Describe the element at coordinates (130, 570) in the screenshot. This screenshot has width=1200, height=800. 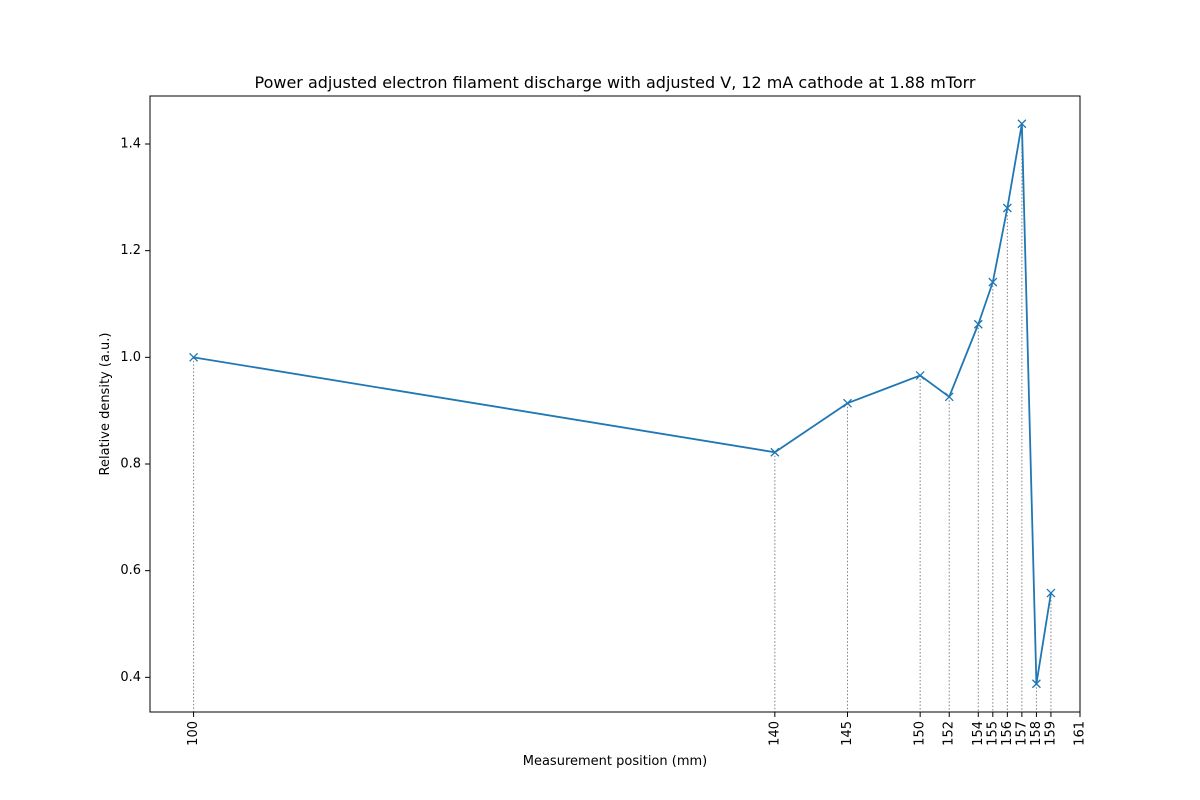
I see `y-tick-label: 0.6` at that location.